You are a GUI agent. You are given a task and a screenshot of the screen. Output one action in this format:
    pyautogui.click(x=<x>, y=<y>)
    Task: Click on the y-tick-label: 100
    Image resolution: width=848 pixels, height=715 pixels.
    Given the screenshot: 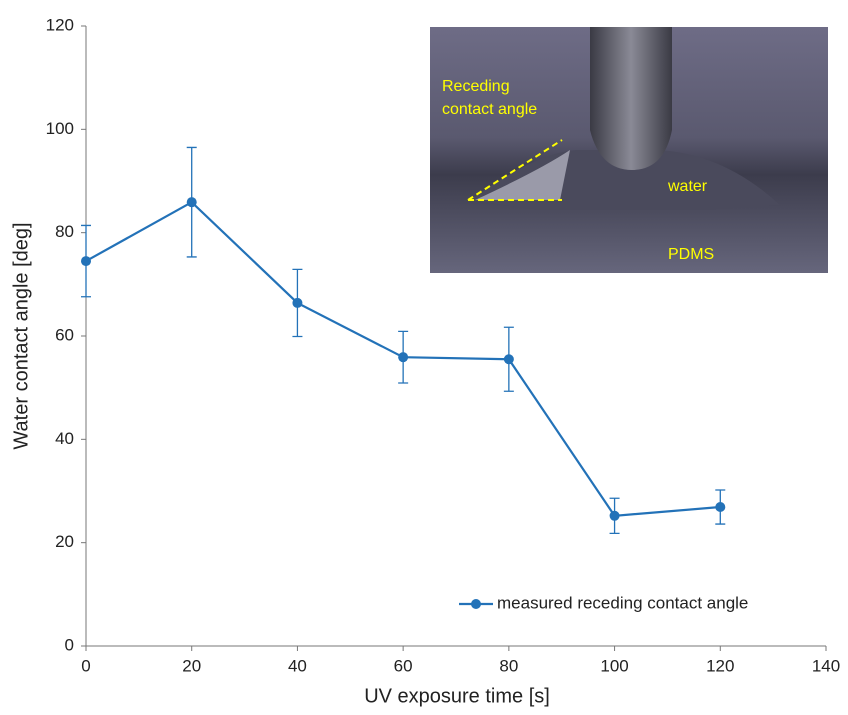 What is the action you would take?
    pyautogui.click(x=60, y=128)
    